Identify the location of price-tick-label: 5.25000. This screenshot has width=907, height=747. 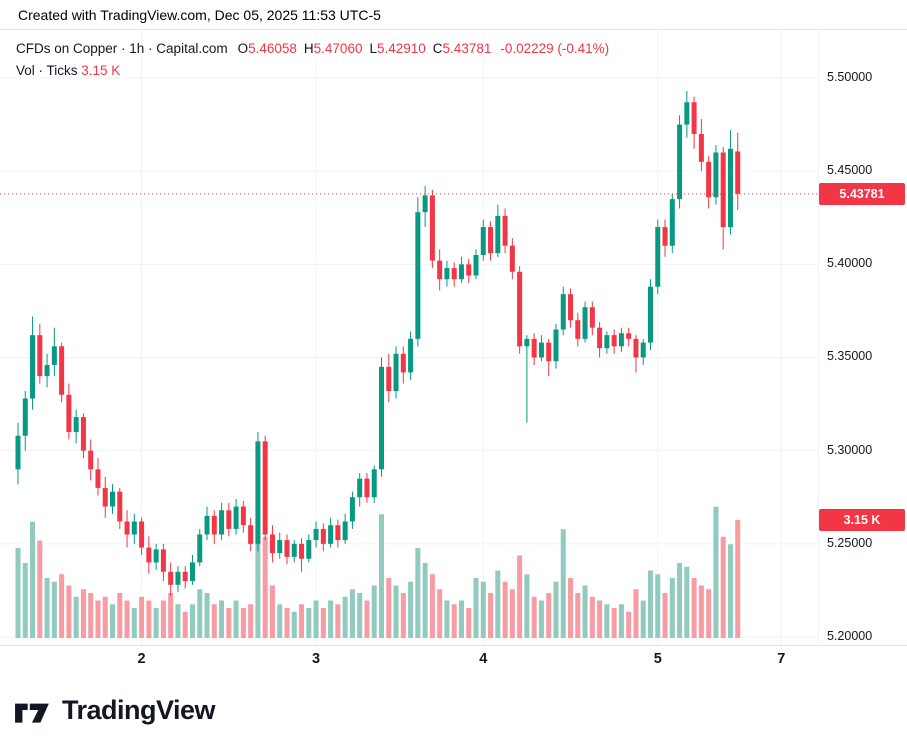
(850, 542).